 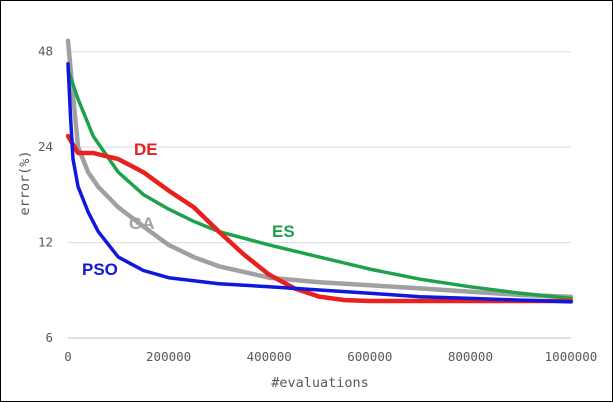 What do you see at coordinates (168, 356) in the screenshot?
I see `x-tick-200000: 200000` at bounding box center [168, 356].